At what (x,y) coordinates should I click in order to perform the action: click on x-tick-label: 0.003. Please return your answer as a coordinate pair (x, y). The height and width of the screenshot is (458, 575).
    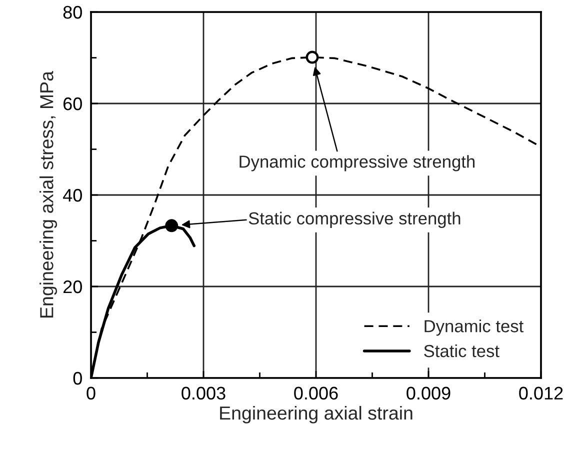
    Looking at the image, I should click on (204, 393).